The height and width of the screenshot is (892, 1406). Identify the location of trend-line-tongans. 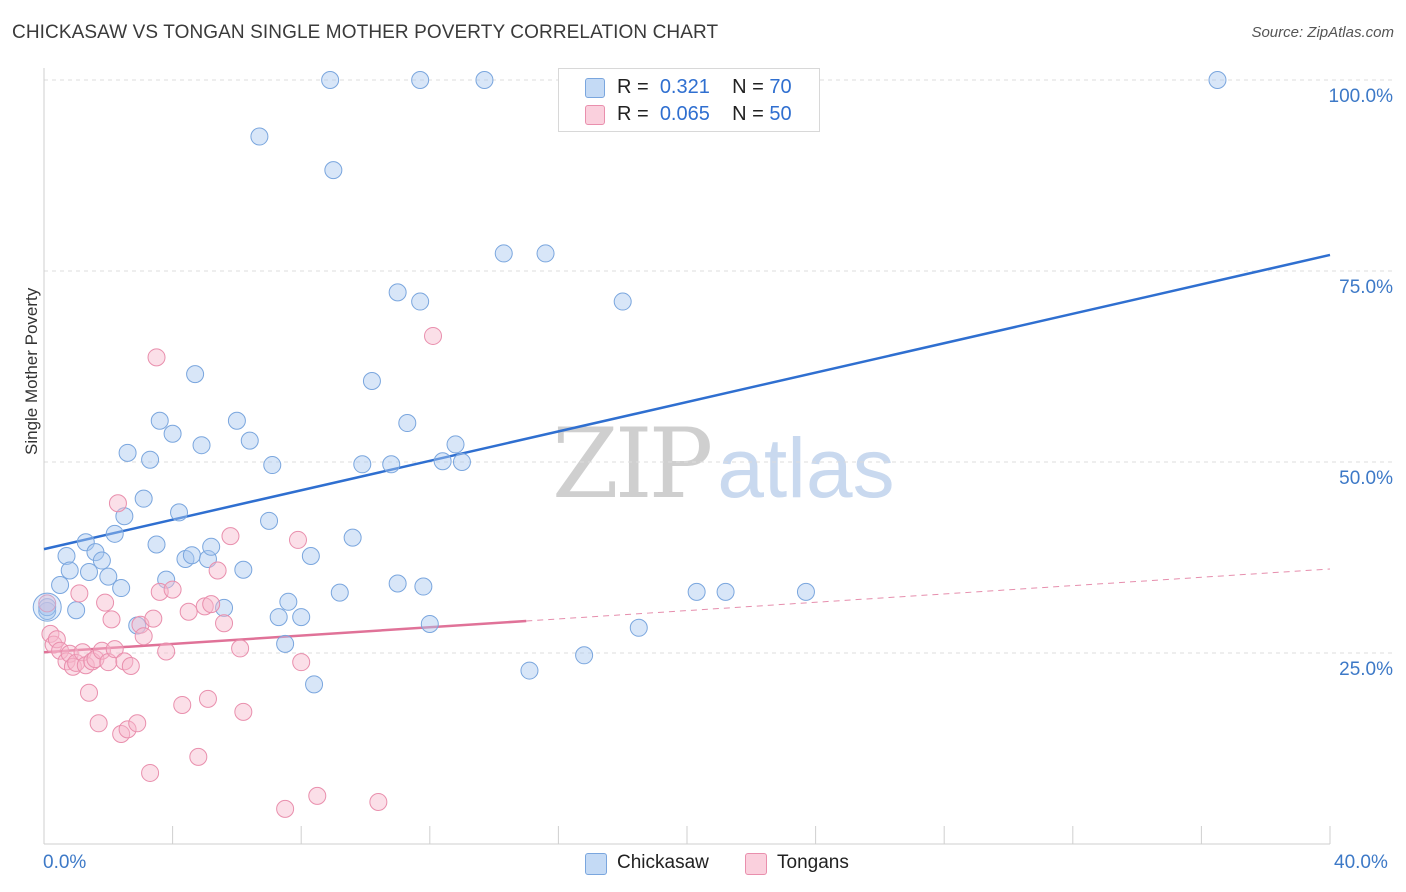
(285, 636).